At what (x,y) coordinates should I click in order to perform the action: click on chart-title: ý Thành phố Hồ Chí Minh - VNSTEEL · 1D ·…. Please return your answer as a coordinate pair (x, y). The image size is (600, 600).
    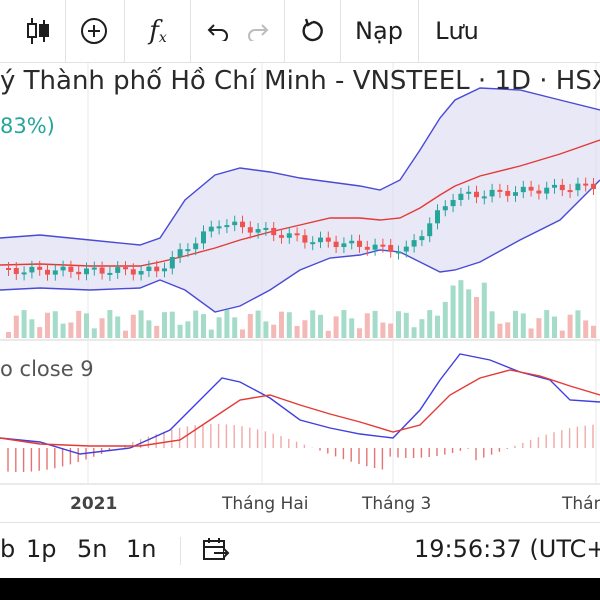
    Looking at the image, I should click on (300, 81).